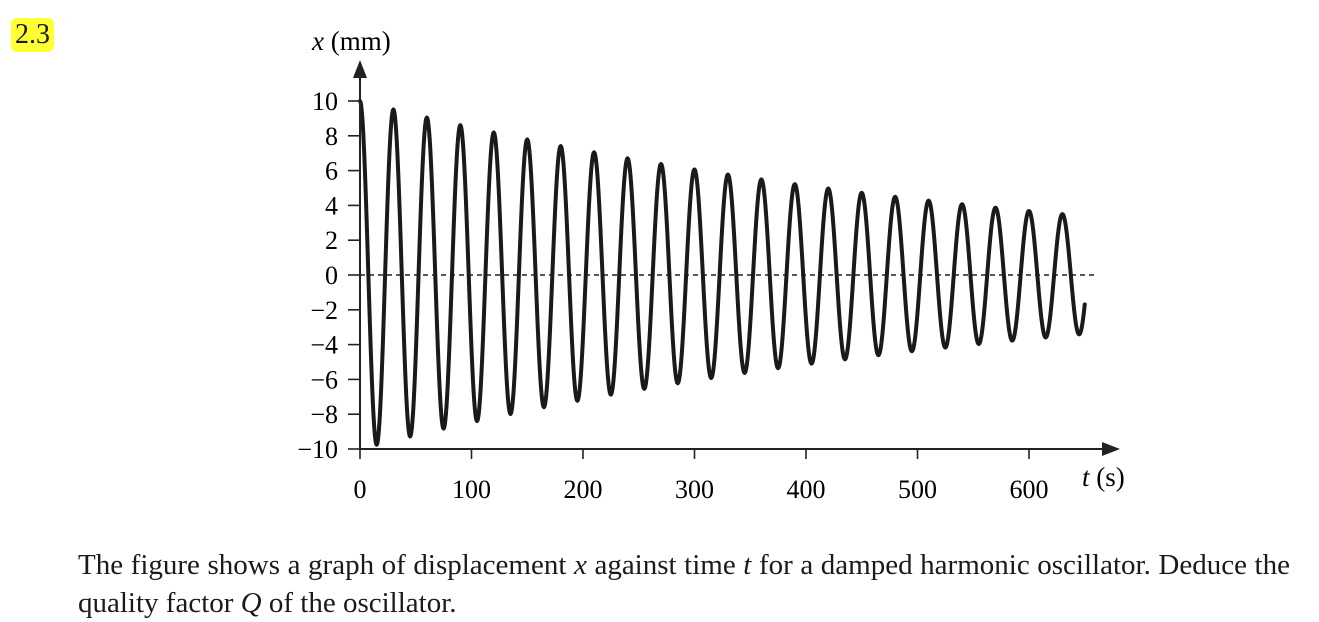 Image resolution: width=1319 pixels, height=622 pixels. Describe the element at coordinates (317, 41) in the screenshot. I see `y-axis-variable: x` at that location.